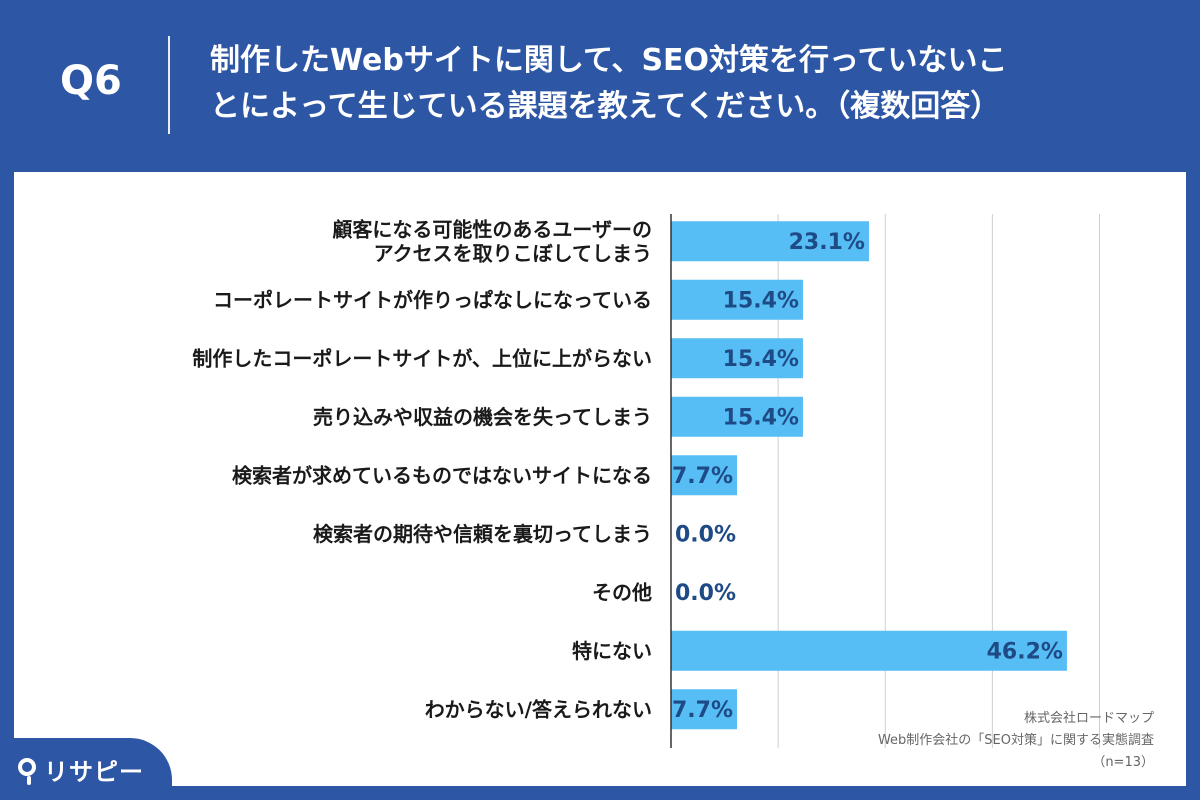  I want to click on pin-icon, so click(27, 771).